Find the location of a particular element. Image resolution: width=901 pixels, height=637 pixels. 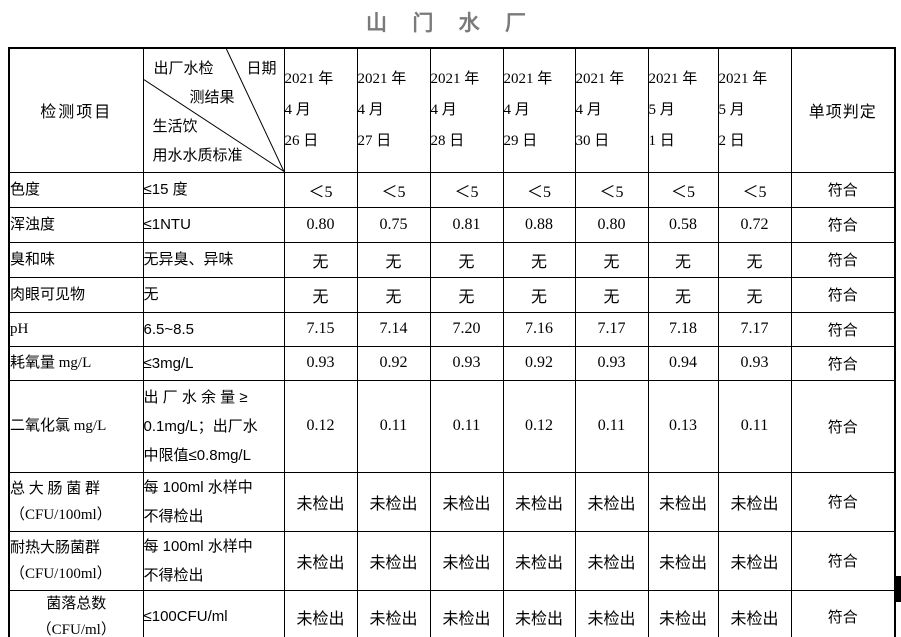

date-header-cell: 2021 年 4 月 28 日 is located at coordinates (466, 110).